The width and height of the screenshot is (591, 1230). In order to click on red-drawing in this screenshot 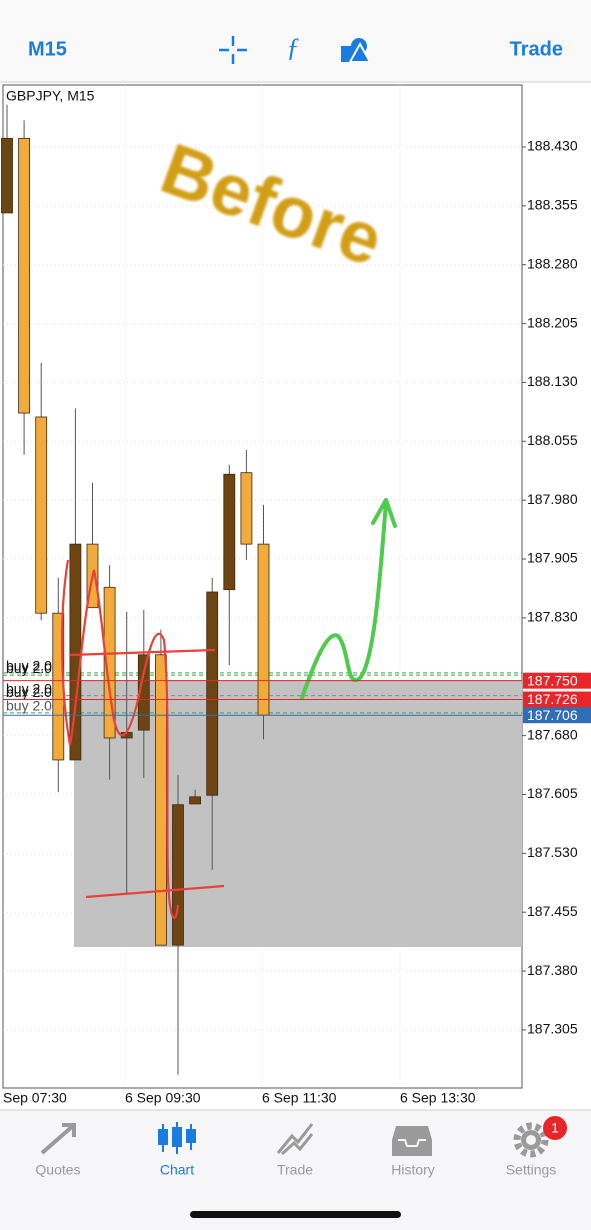, I will do `click(142, 739)`.